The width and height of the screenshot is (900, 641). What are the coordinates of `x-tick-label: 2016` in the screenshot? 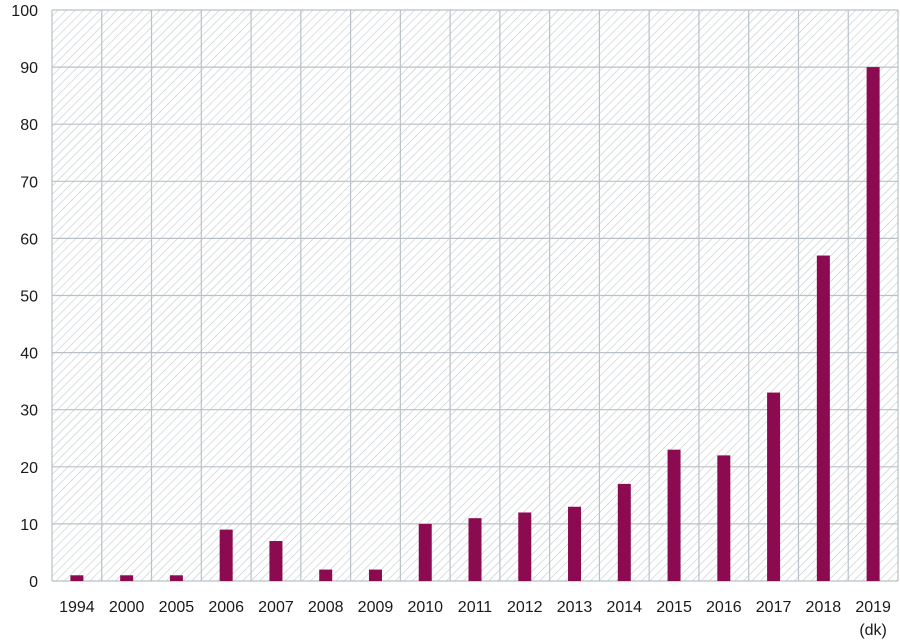 It's located at (724, 607).